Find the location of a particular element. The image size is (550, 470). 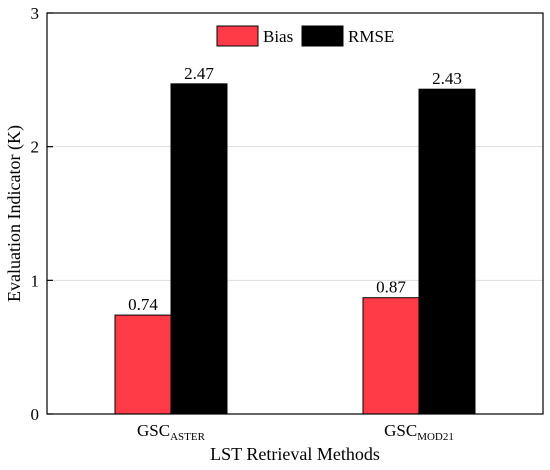

x-category-label: GSCMOD21 is located at coordinates (419, 432).